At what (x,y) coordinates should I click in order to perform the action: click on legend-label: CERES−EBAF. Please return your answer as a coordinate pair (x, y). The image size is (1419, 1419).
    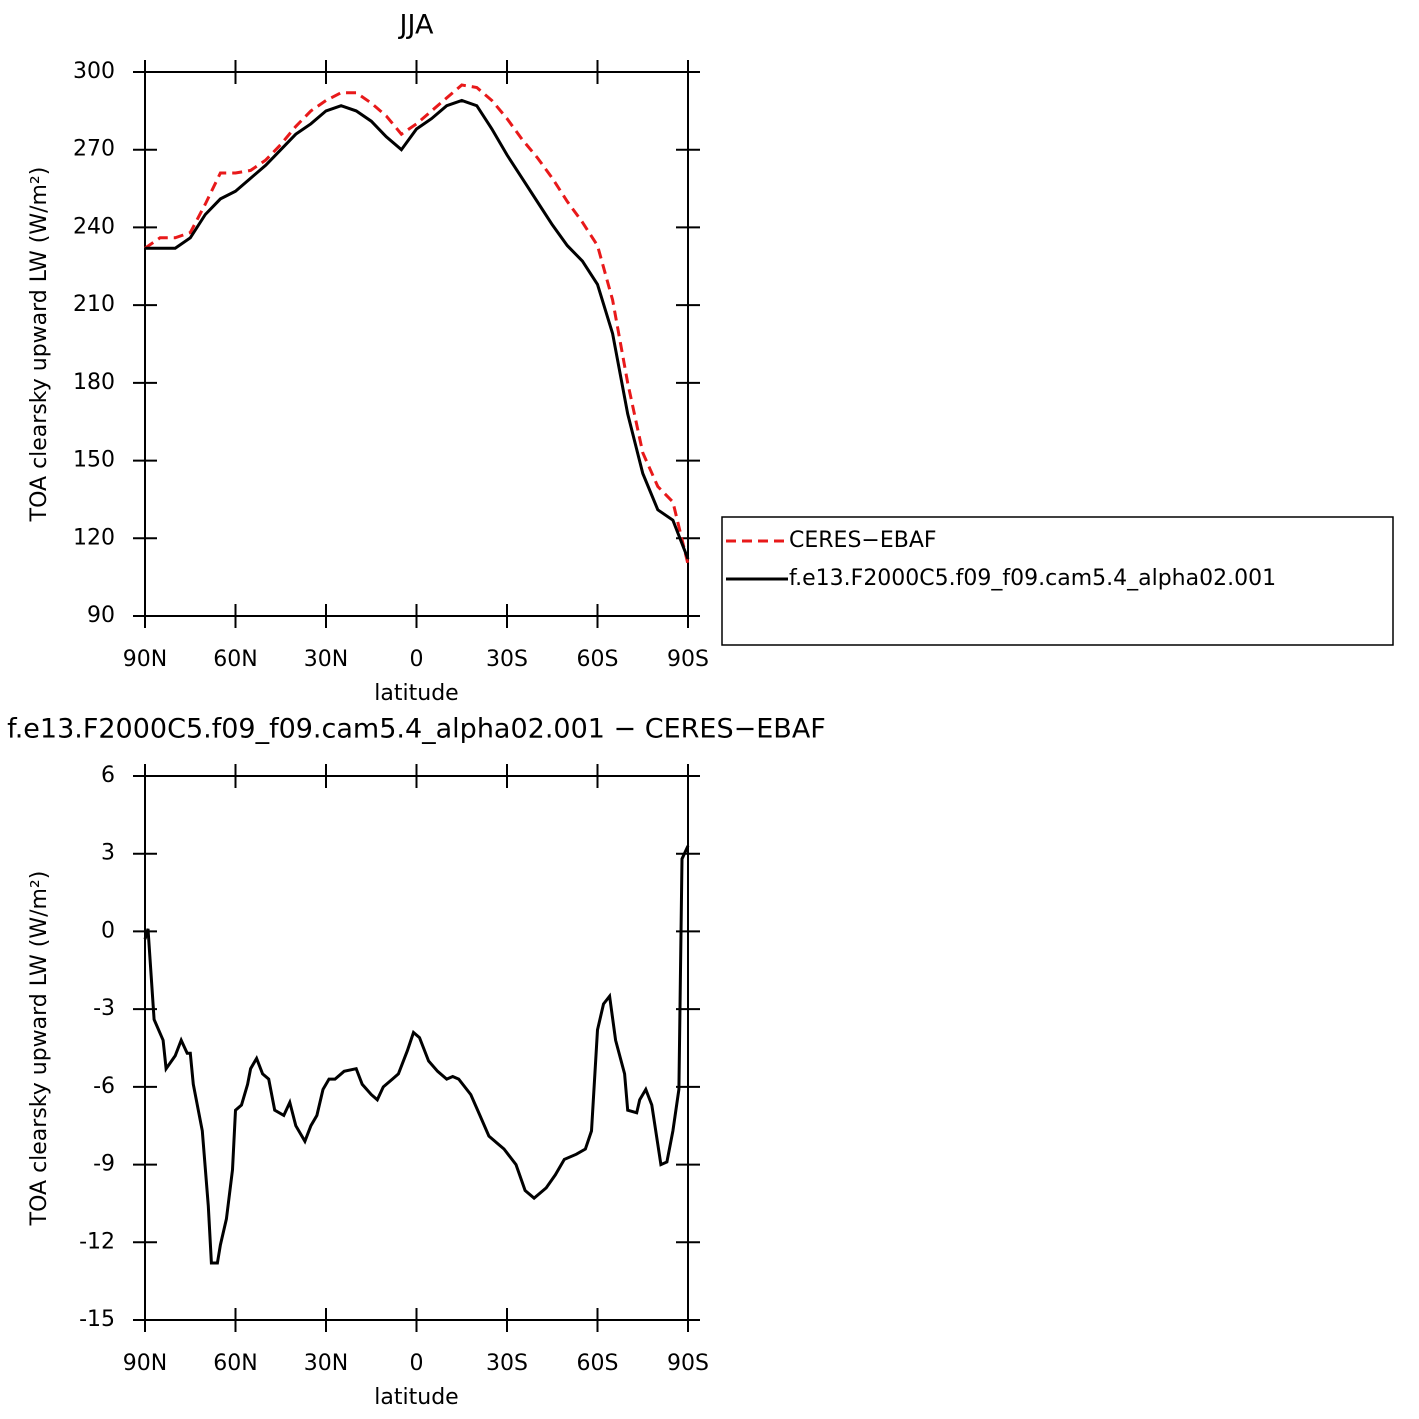
    Looking at the image, I should click on (863, 540).